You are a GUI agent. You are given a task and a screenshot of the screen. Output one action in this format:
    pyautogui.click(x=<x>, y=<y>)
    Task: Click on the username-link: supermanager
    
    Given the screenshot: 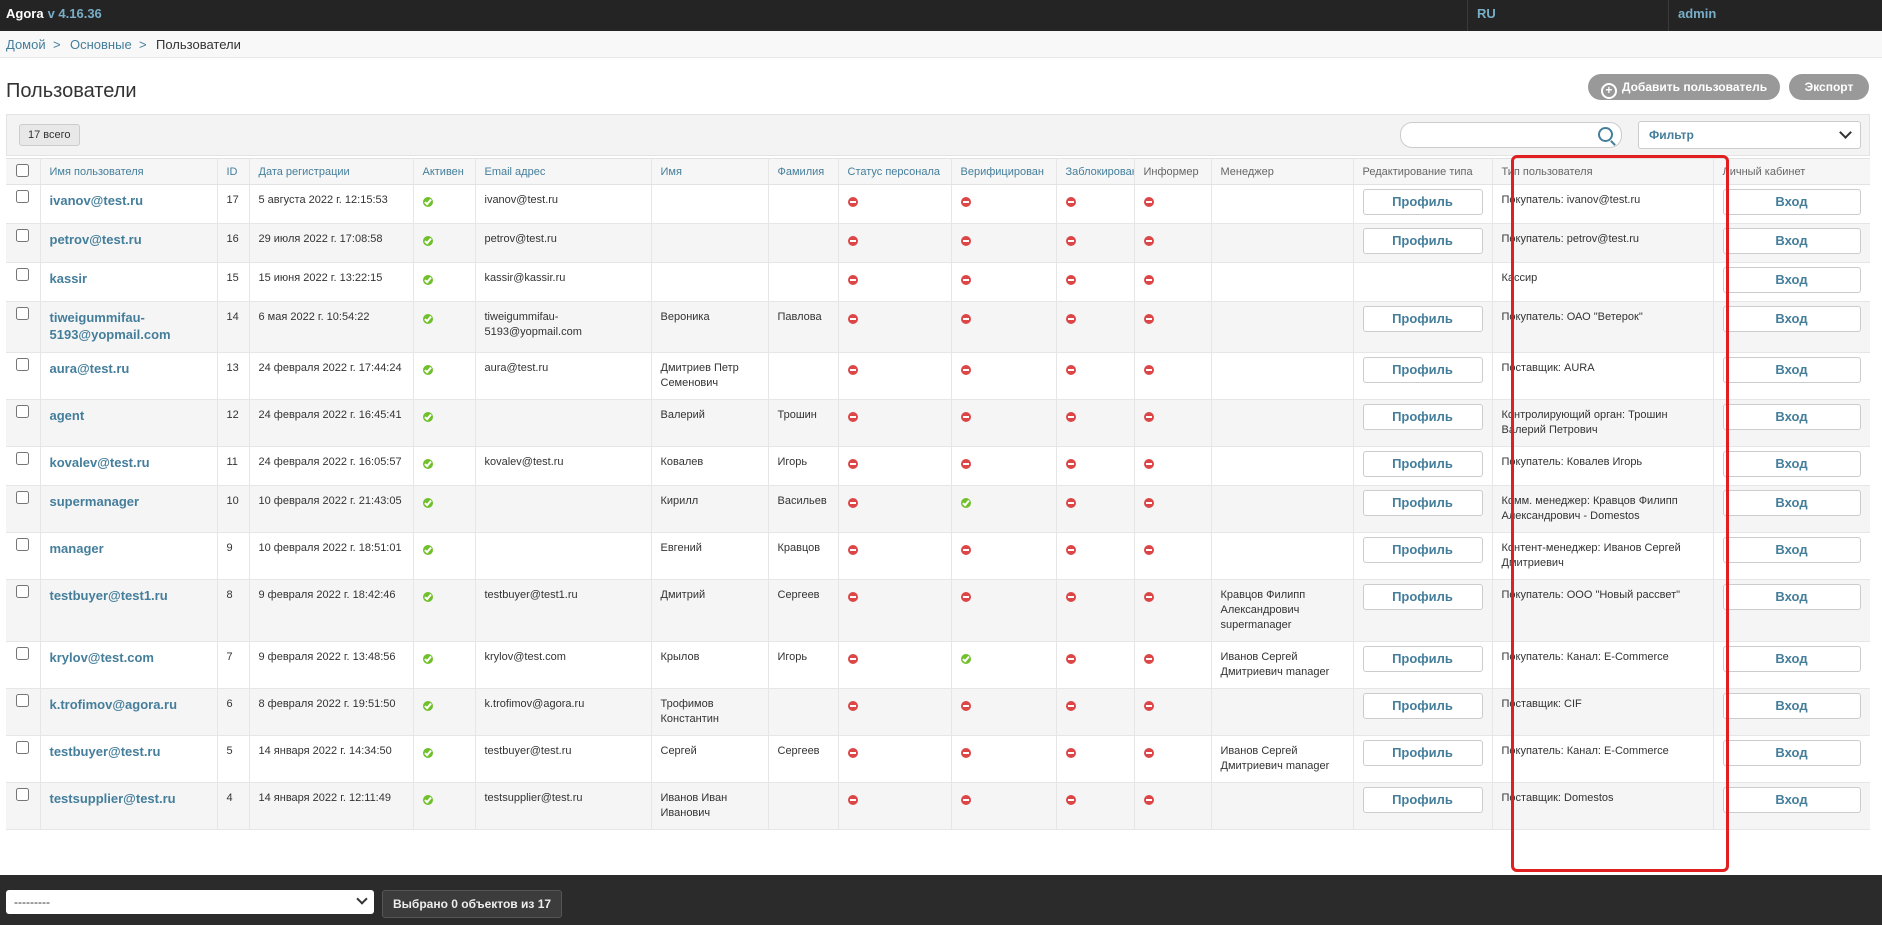 What is the action you would take?
    pyautogui.click(x=94, y=501)
    